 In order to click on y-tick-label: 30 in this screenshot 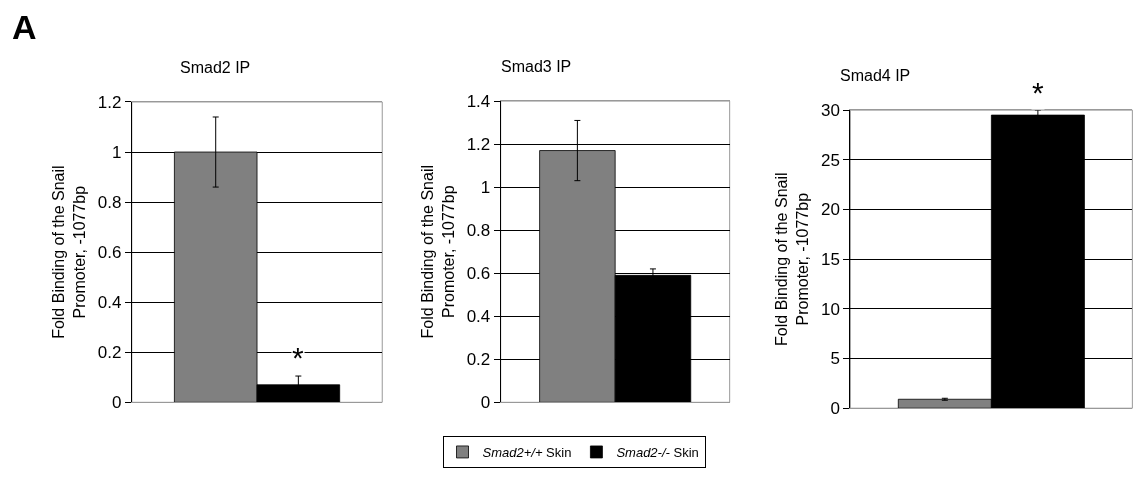, I will do `click(830, 111)`.